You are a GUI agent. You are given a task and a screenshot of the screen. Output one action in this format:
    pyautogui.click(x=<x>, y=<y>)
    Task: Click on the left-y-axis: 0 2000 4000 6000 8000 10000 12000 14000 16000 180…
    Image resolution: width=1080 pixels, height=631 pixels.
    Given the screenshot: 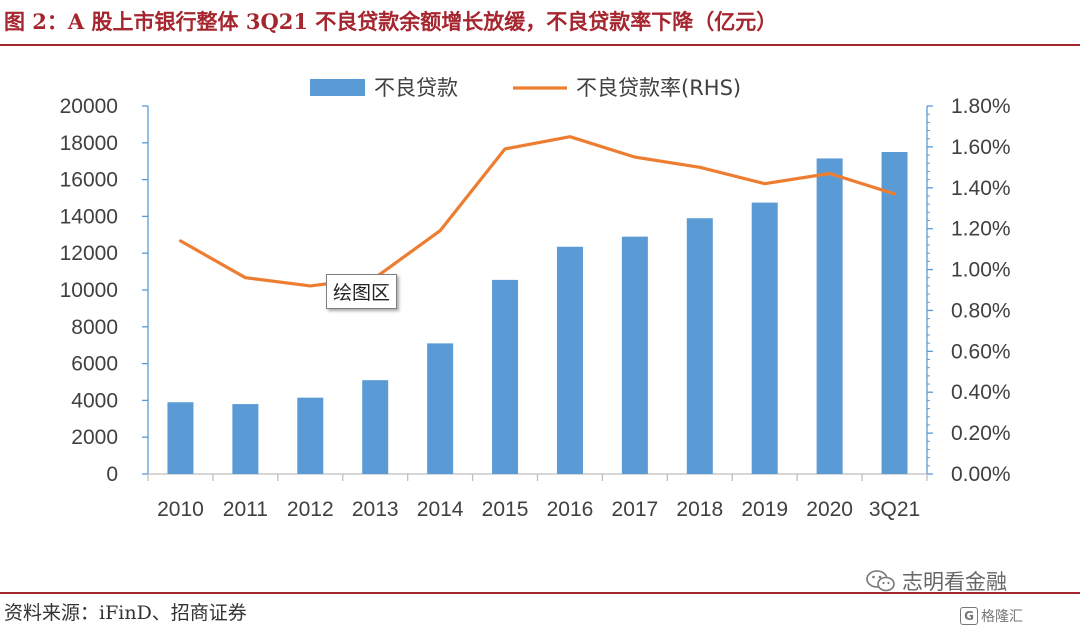 What is the action you would take?
    pyautogui.click(x=104, y=290)
    